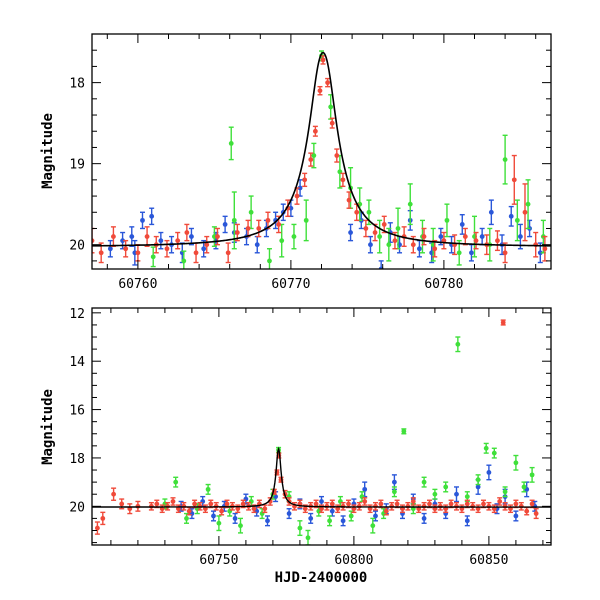  What do you see at coordinates (48, 427) in the screenshot?
I see `bottom-y-axis-label: Magnitude` at bounding box center [48, 427].